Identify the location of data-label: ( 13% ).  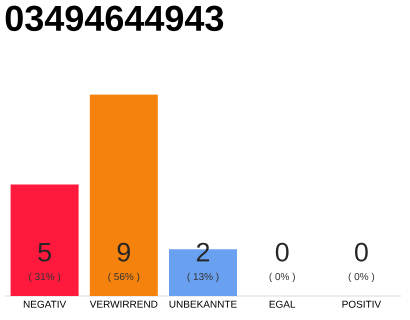
(203, 277).